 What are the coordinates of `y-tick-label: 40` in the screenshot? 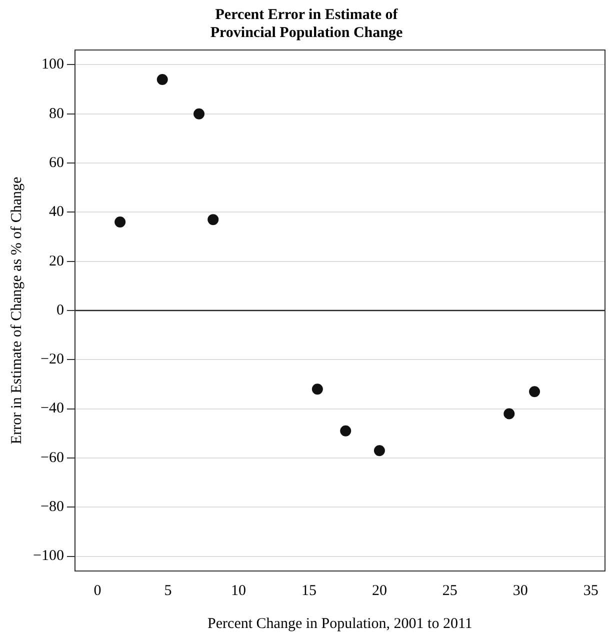 It's located at (56, 212).